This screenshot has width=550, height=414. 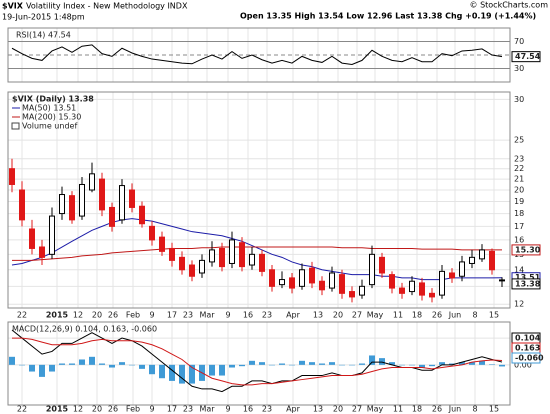 I want to click on moving-average, so click(x=257, y=253).